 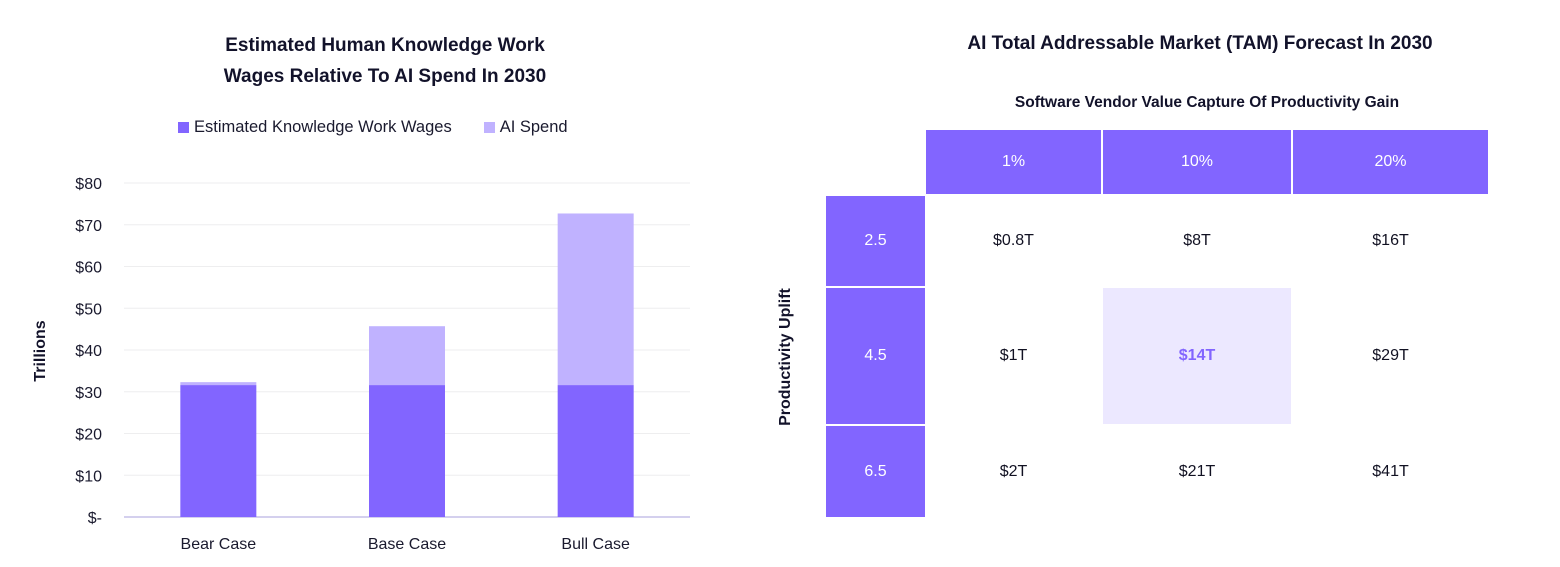 What do you see at coordinates (88, 226) in the screenshot?
I see `y-tick-label: $70` at bounding box center [88, 226].